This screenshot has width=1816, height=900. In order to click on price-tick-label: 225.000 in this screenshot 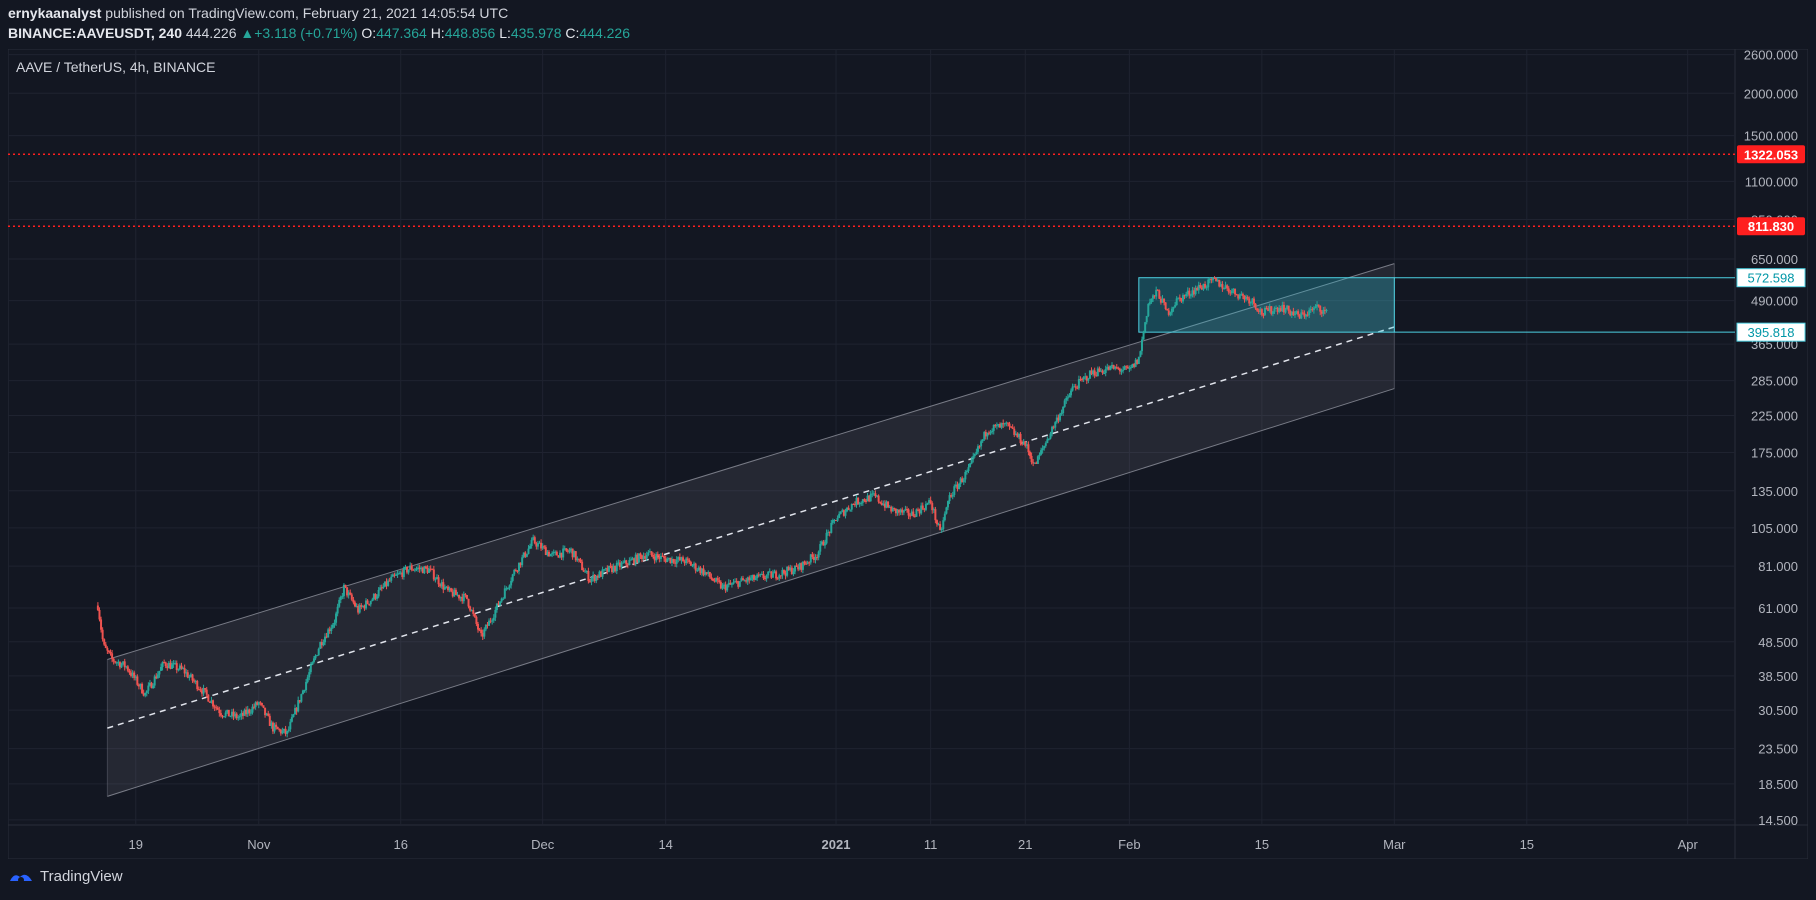, I will do `click(1774, 415)`.